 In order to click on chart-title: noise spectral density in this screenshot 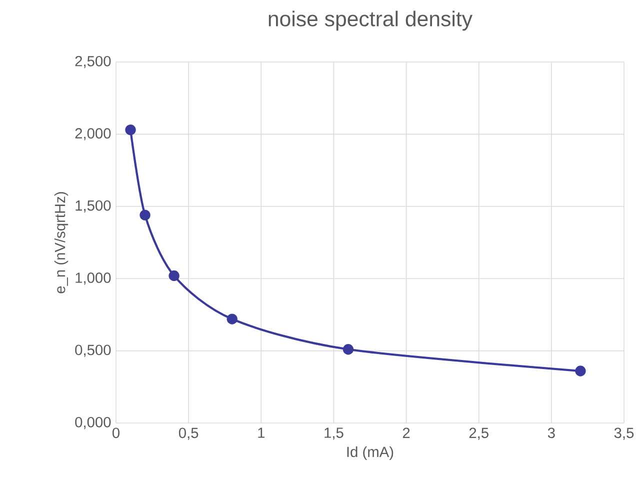, I will do `click(370, 20)`.